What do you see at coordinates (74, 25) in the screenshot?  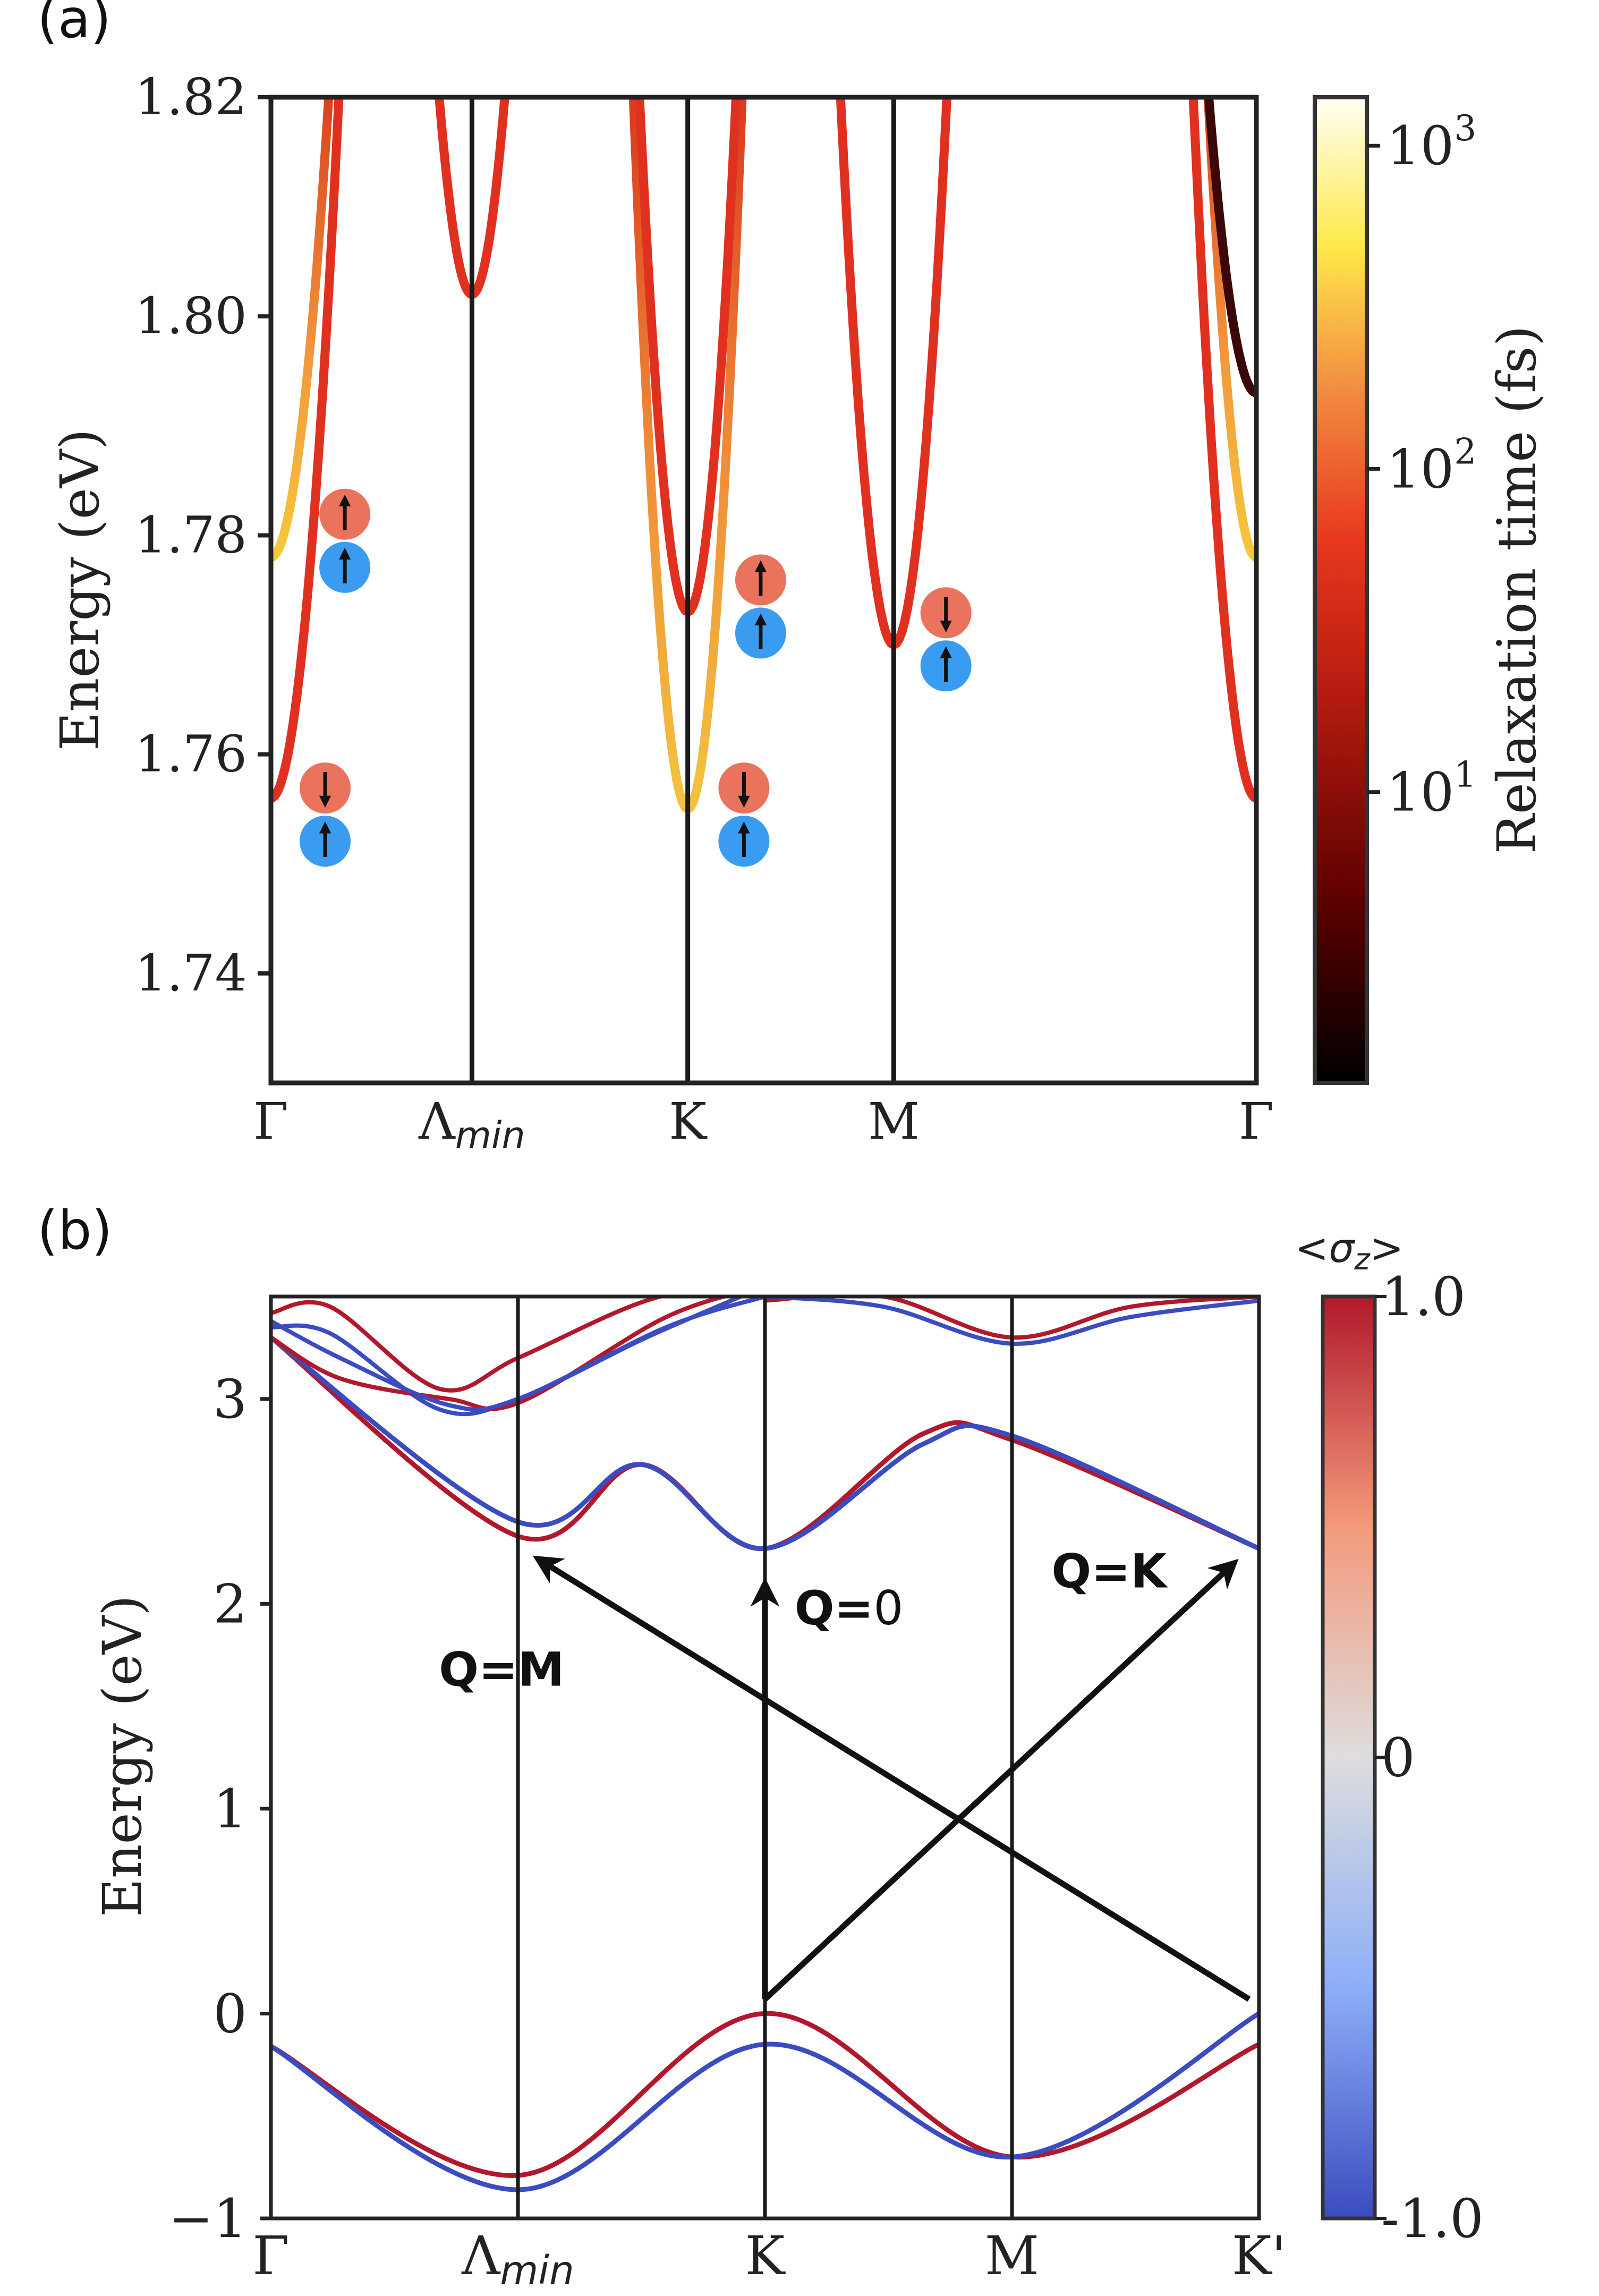 I see `panel-label-a: (a)` at bounding box center [74, 25].